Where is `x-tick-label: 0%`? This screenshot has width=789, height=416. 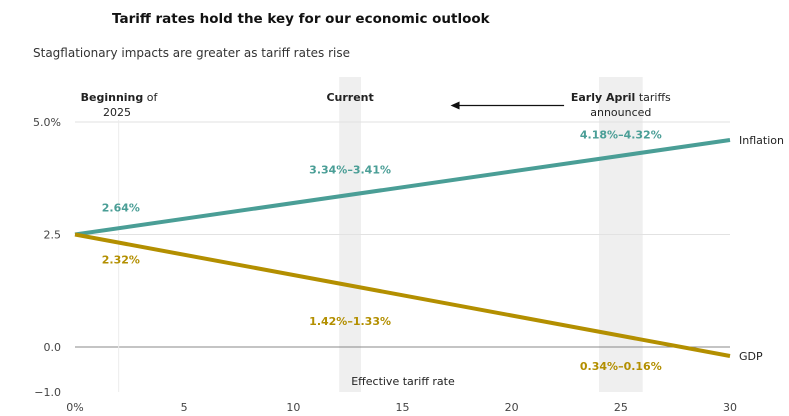
x-tick-label: 0% is located at coordinates (74, 407).